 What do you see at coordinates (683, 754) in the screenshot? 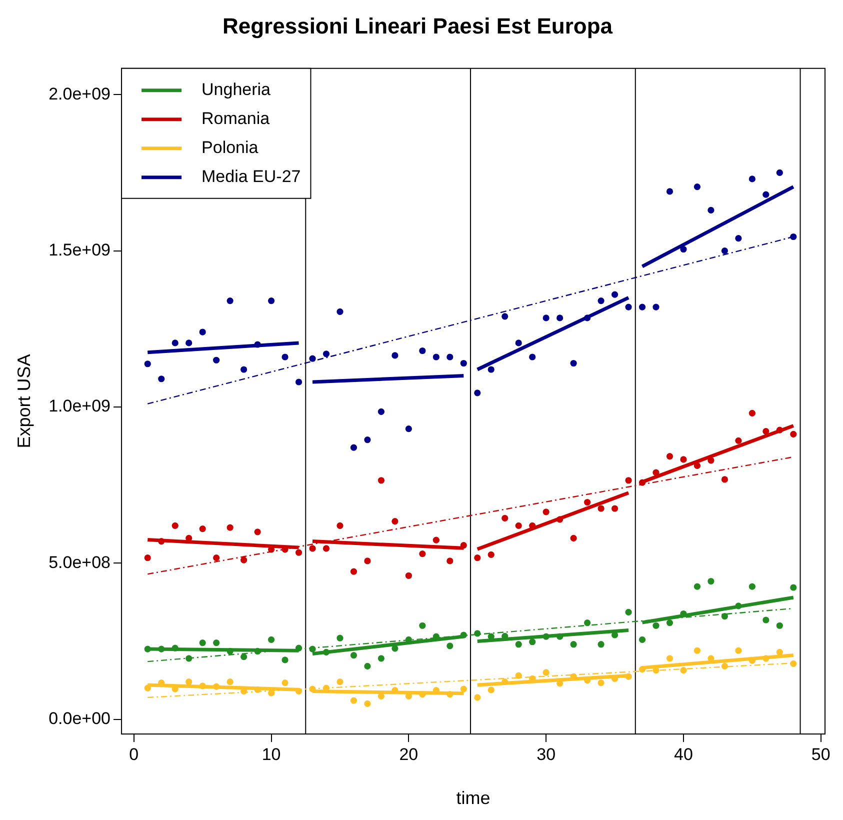
I see `x-tick-label: 40` at bounding box center [683, 754].